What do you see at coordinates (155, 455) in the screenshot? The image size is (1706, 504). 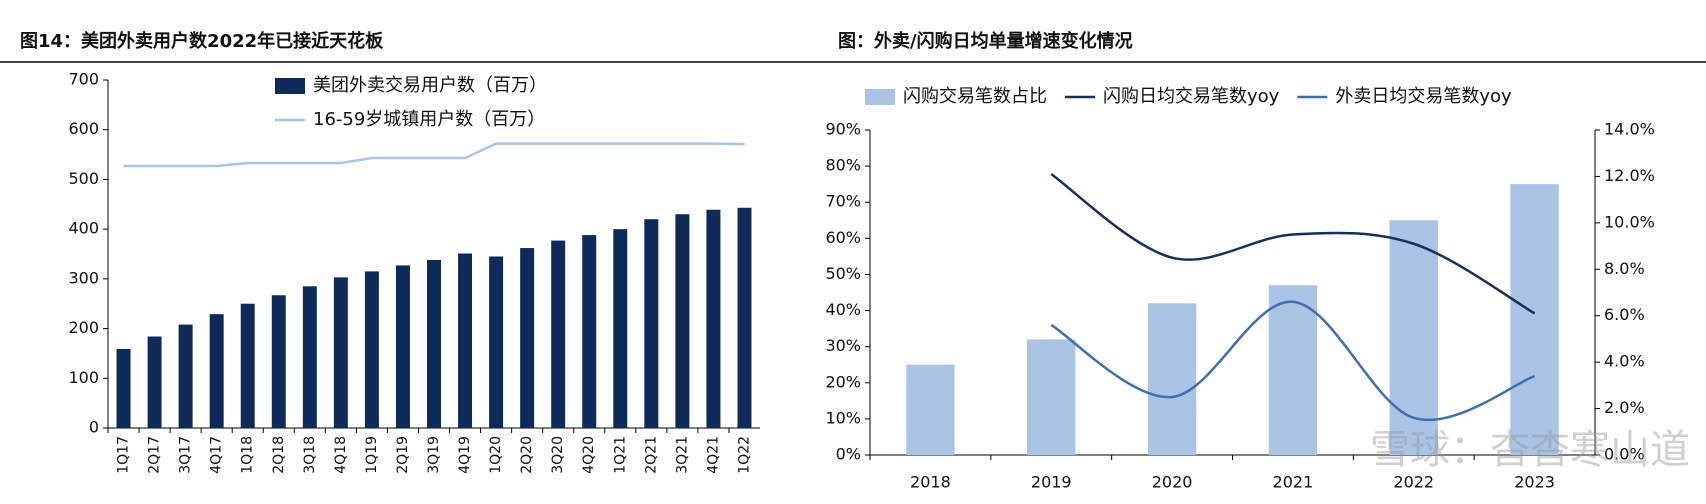 I see `x-tick-label: 2Q17` at bounding box center [155, 455].